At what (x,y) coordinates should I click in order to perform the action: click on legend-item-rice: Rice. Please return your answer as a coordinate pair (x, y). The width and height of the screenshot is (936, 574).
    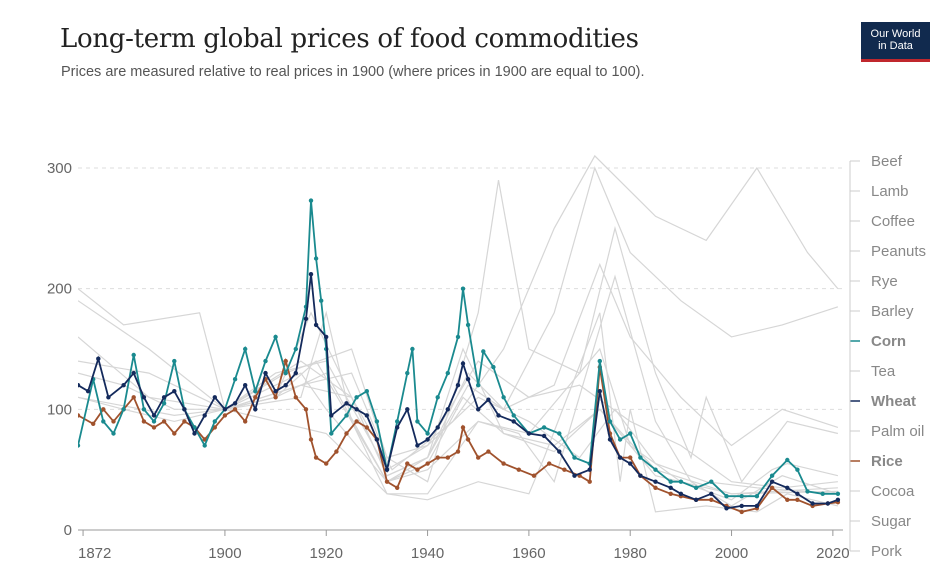
    Looking at the image, I should click on (887, 461).